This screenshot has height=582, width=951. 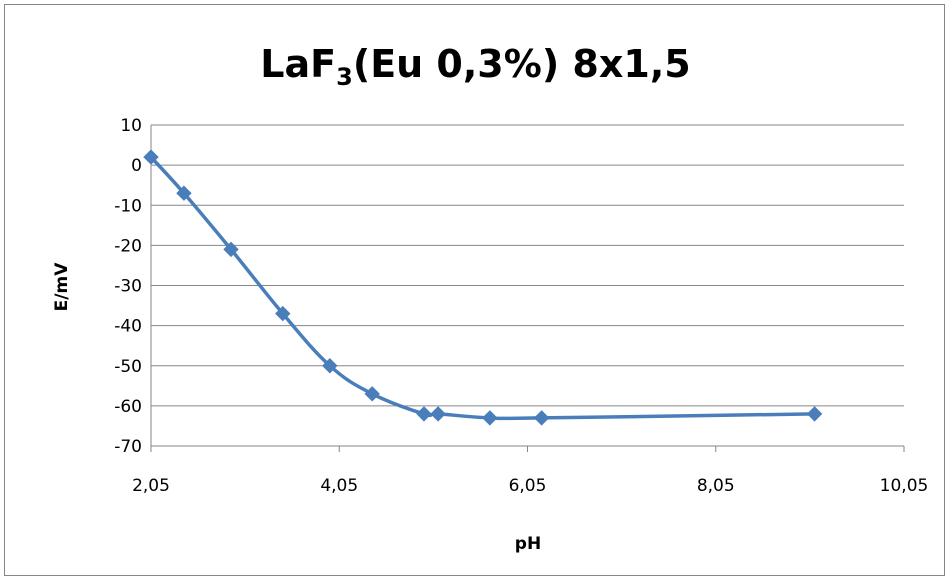 I want to click on chart-title-prefix: LaF, so click(x=298, y=64).